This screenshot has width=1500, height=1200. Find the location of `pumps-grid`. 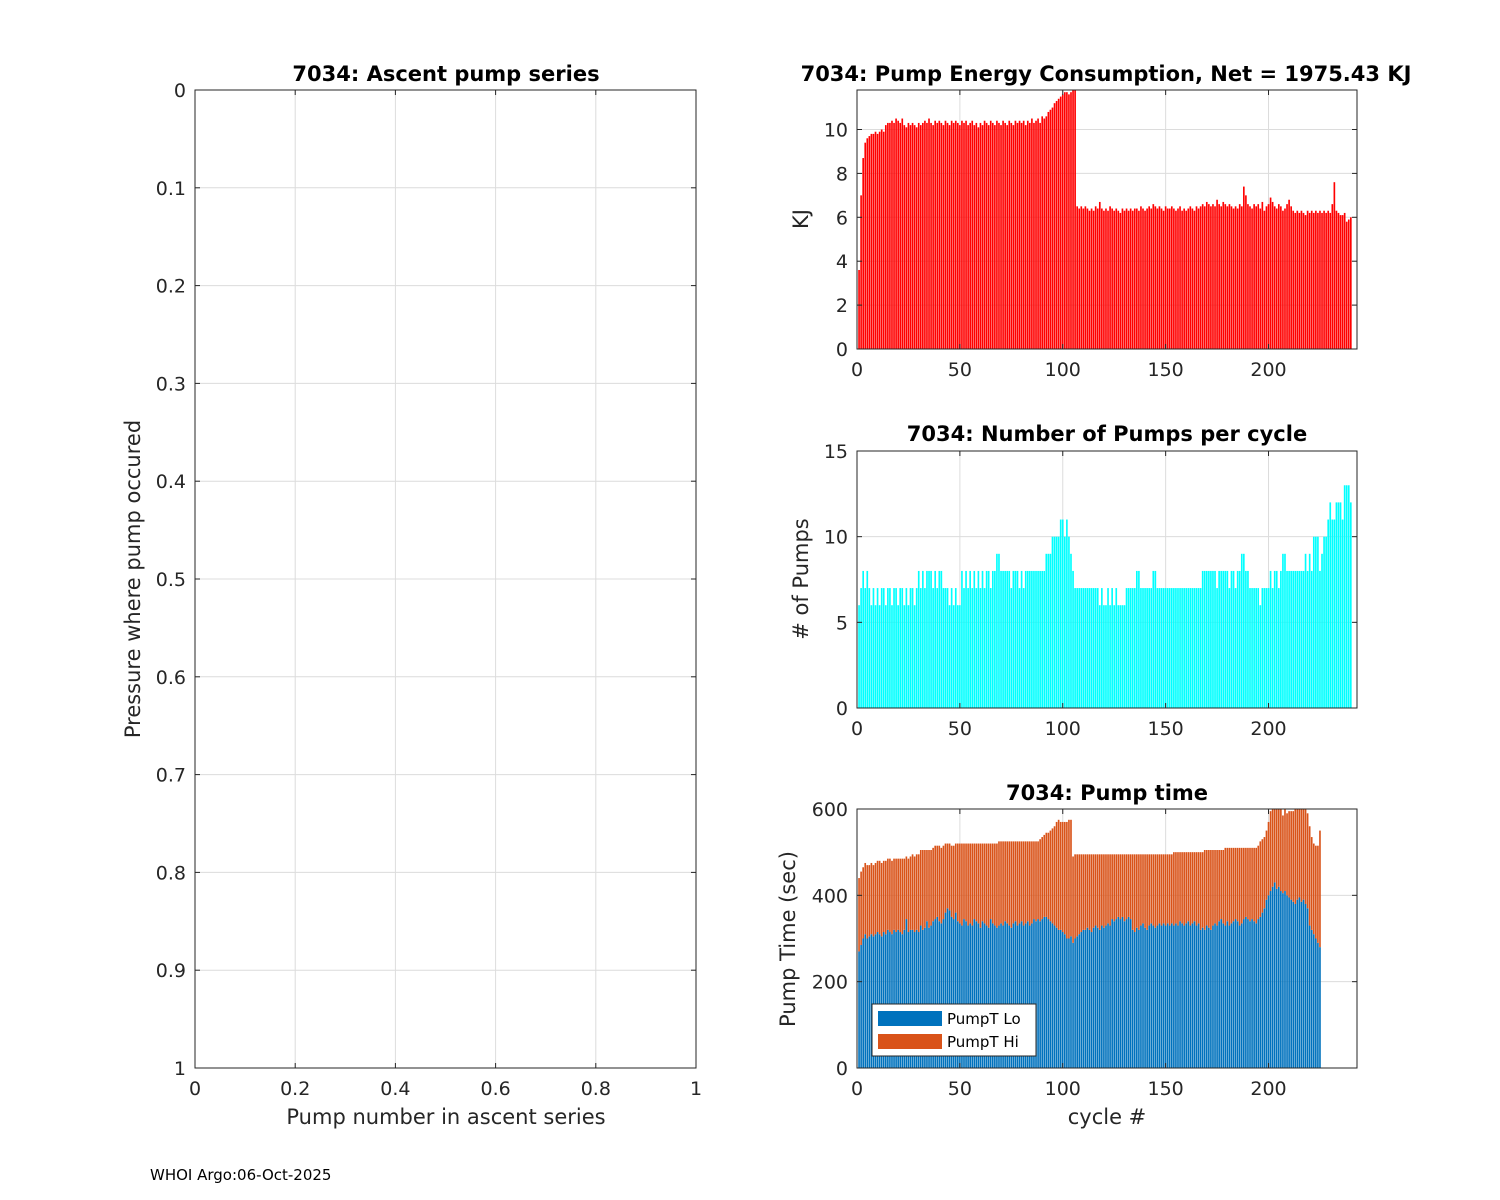

pumps-grid is located at coordinates (1106, 579).